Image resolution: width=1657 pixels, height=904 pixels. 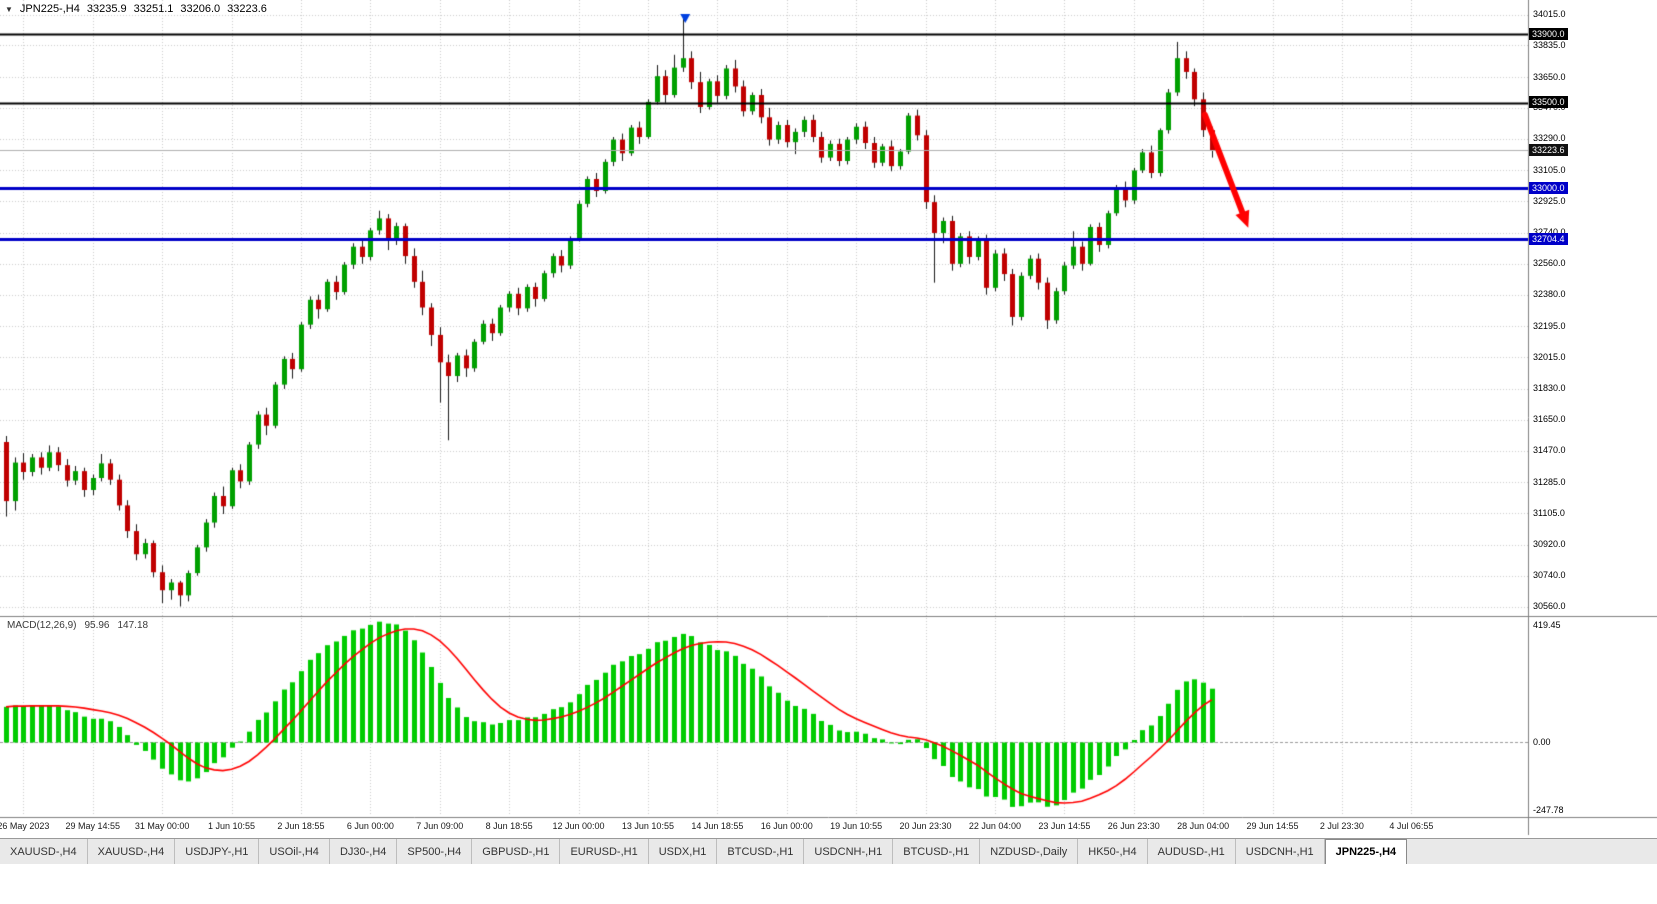 I want to click on time-tick-label: 2 Jun 18:55, so click(x=301, y=826).